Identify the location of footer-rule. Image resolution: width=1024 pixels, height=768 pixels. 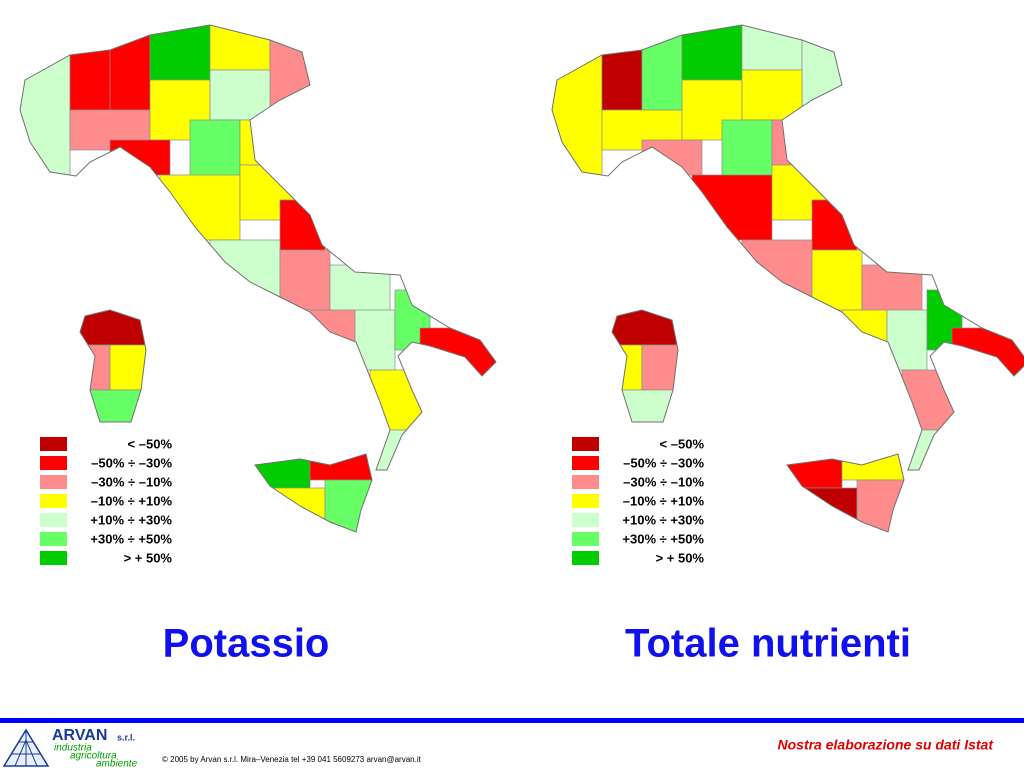
(512, 720).